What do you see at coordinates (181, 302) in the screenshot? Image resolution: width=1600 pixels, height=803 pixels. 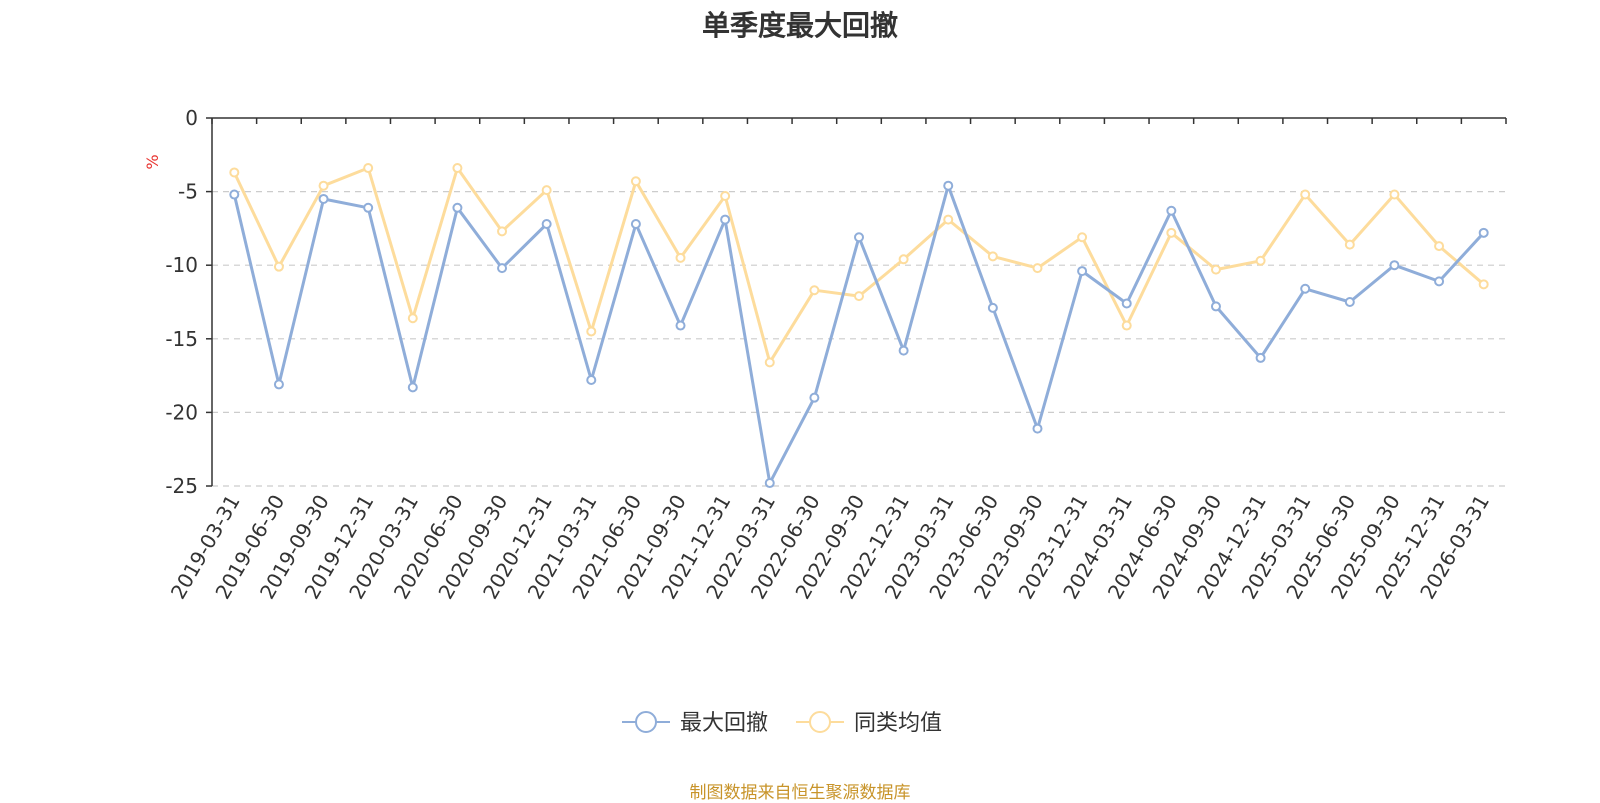 I see `y-tick-labels: 0 -5 -10 -15 -20 -25` at bounding box center [181, 302].